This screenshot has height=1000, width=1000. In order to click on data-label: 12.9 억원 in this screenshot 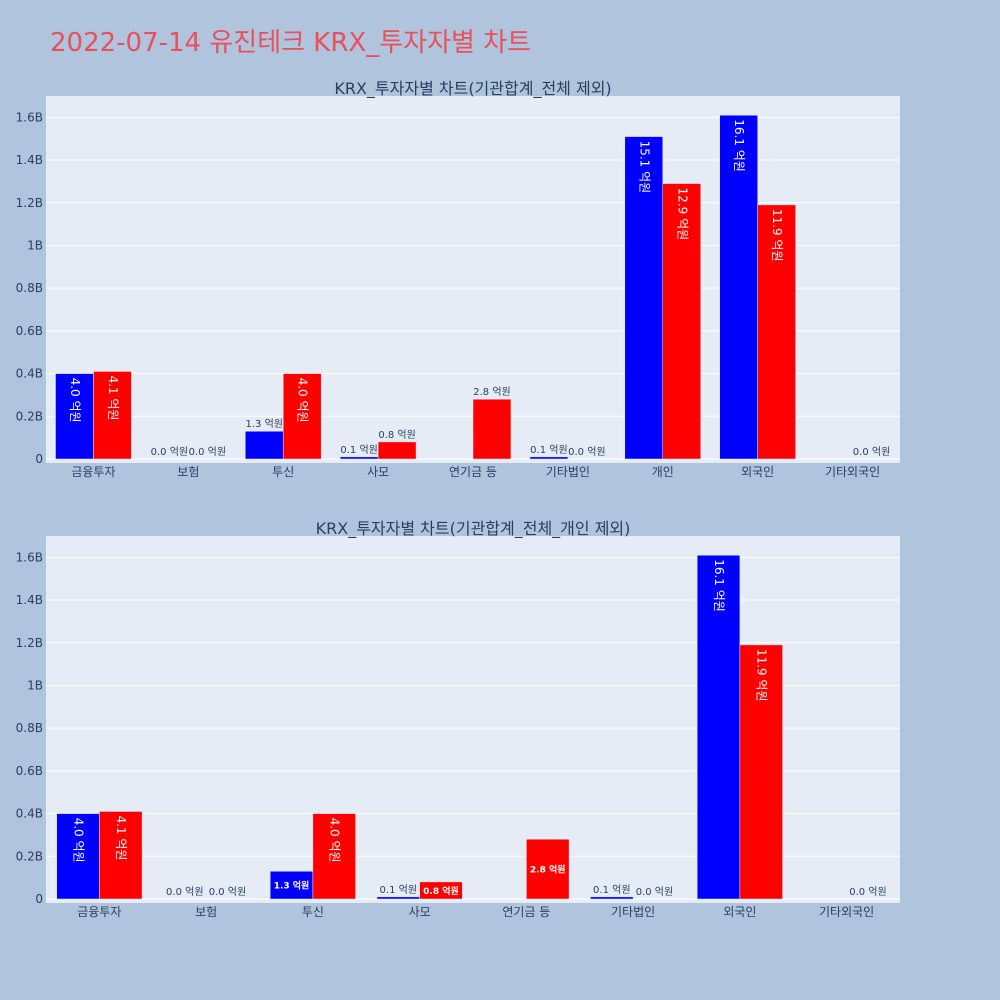, I will do `click(682, 214)`.